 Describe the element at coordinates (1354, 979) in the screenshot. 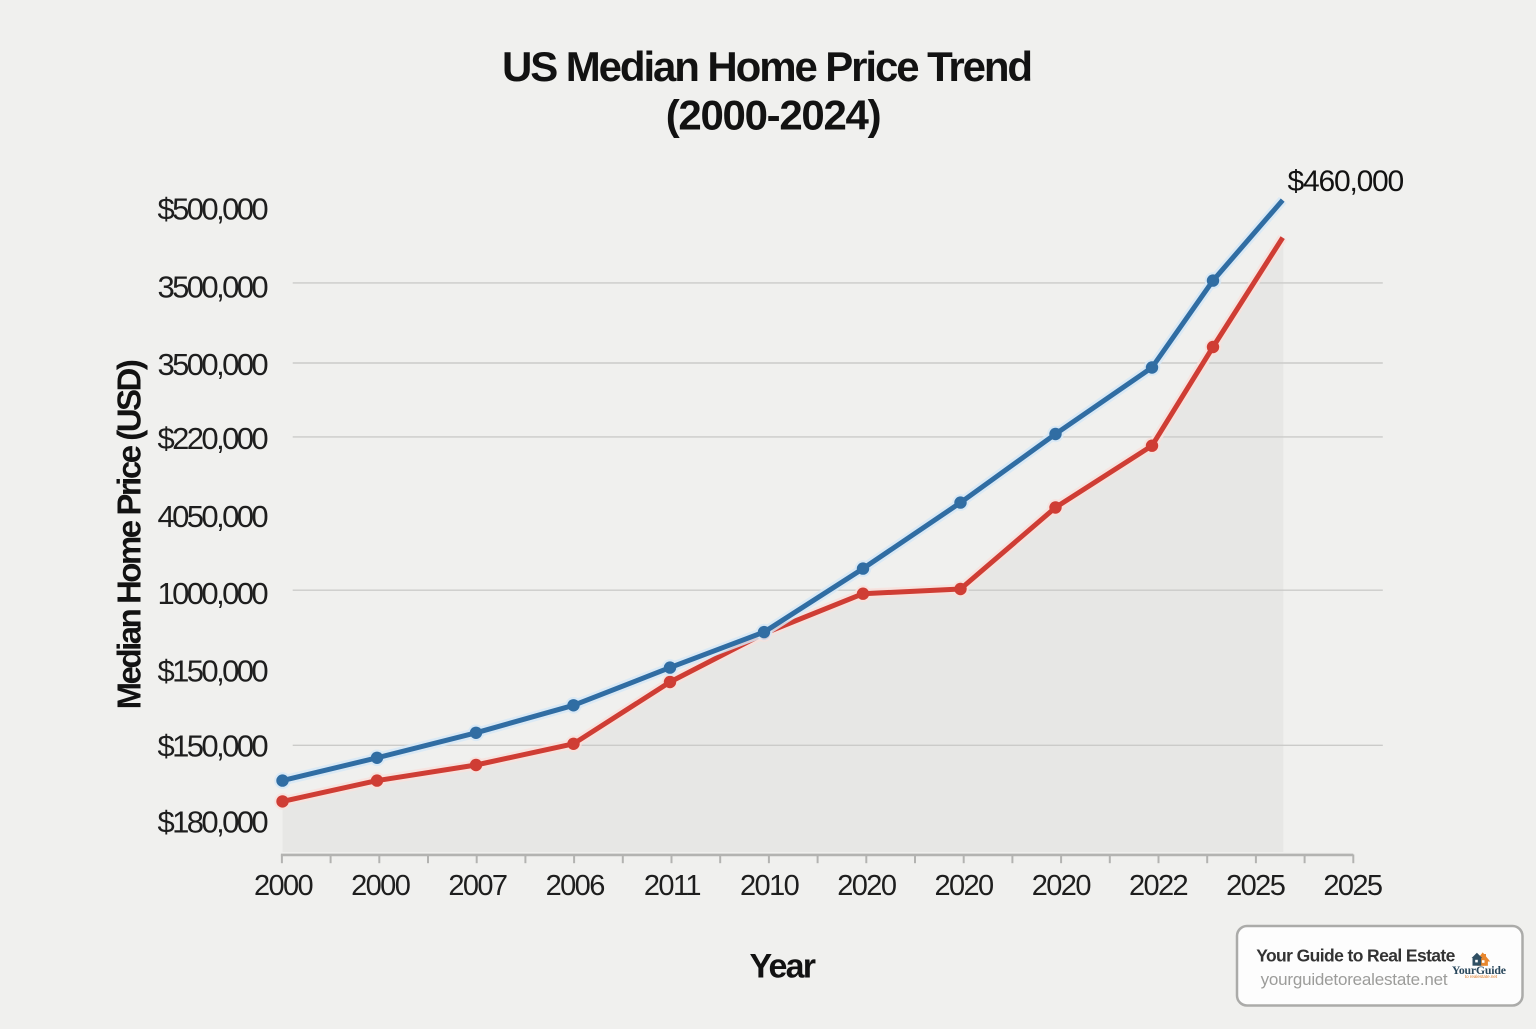

I see `svg-text: yourguidetorealestate.net` at that location.